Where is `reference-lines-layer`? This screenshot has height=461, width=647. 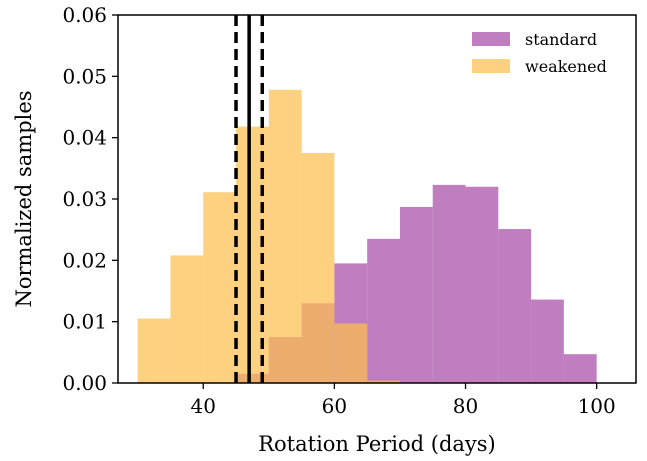
reference-lines-layer is located at coordinates (249, 199).